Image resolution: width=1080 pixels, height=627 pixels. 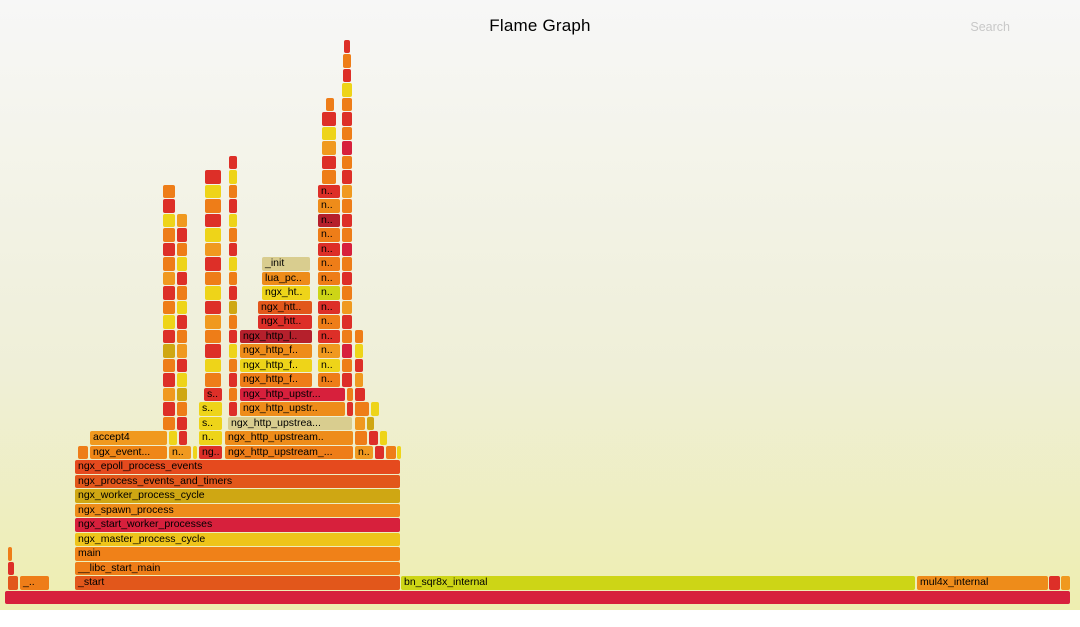 What do you see at coordinates (237, 467) in the screenshot?
I see `flame-frame: ngx_epoll_process_events` at bounding box center [237, 467].